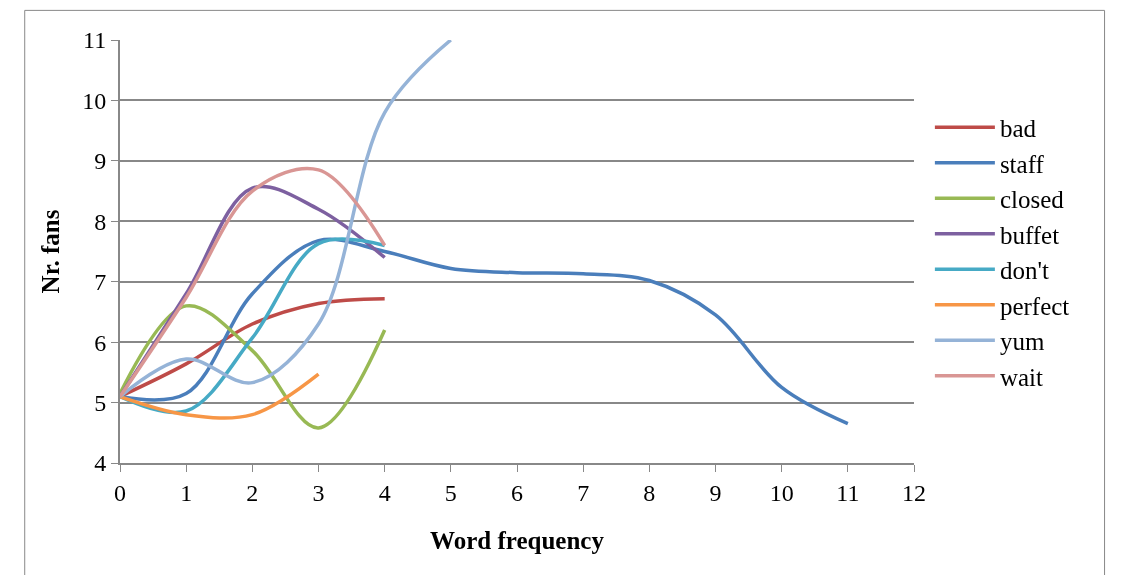 The image size is (1134, 575). I want to click on x-tick-label: 5, so click(450, 492).